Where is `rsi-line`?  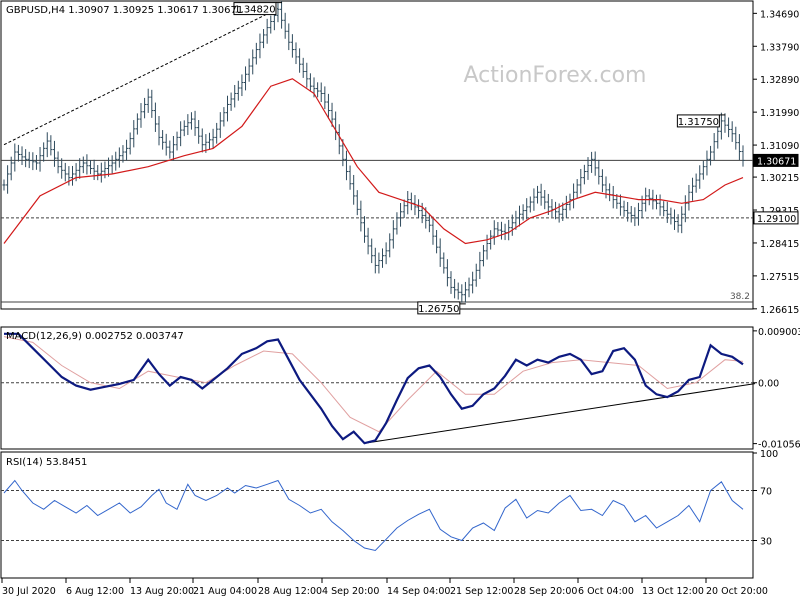 rsi-line is located at coordinates (373, 515).